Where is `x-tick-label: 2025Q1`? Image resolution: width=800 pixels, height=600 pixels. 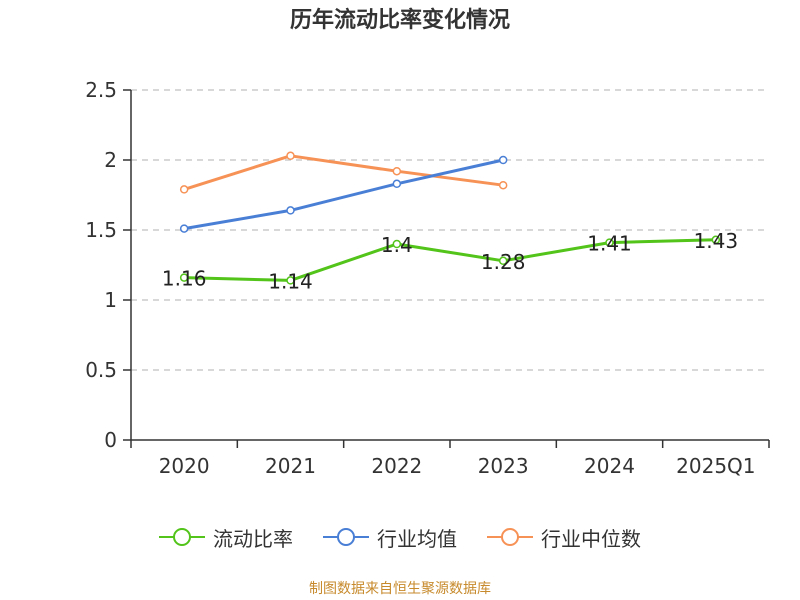 x-tick-label: 2025Q1 is located at coordinates (715, 466).